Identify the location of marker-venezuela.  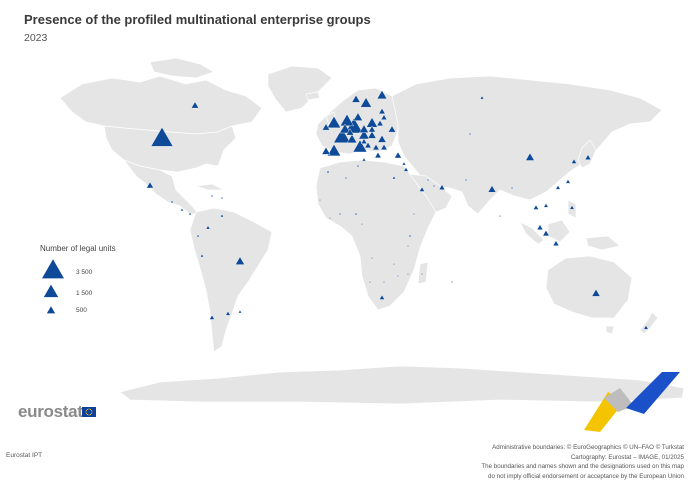
(222, 215).